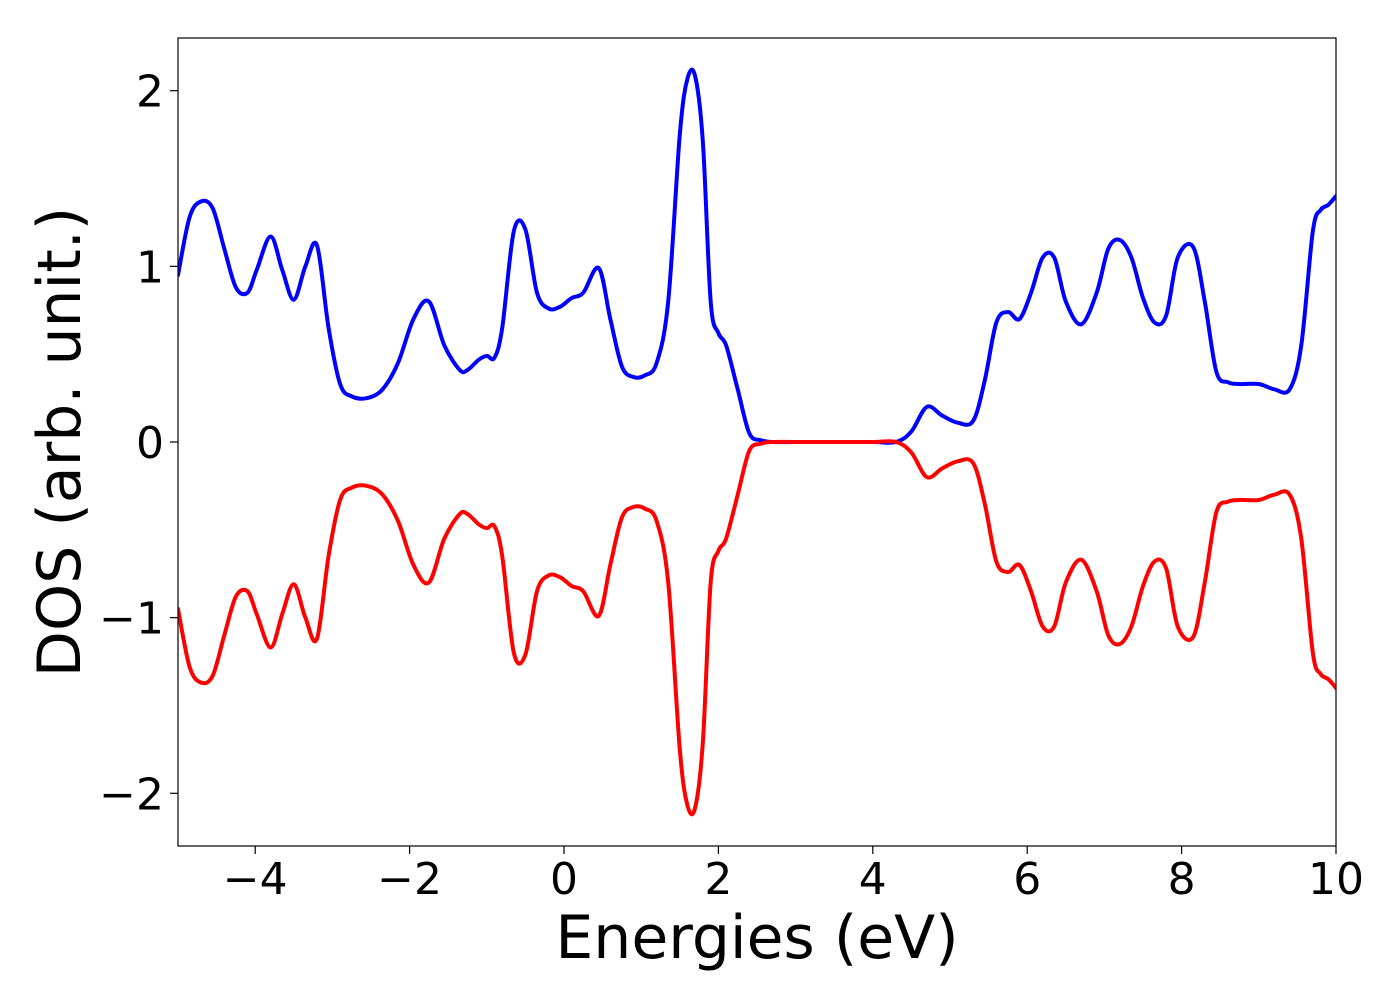 The height and width of the screenshot is (1000, 1400). What do you see at coordinates (131, 619) in the screenshot?
I see `y-tick-label: −1` at bounding box center [131, 619].